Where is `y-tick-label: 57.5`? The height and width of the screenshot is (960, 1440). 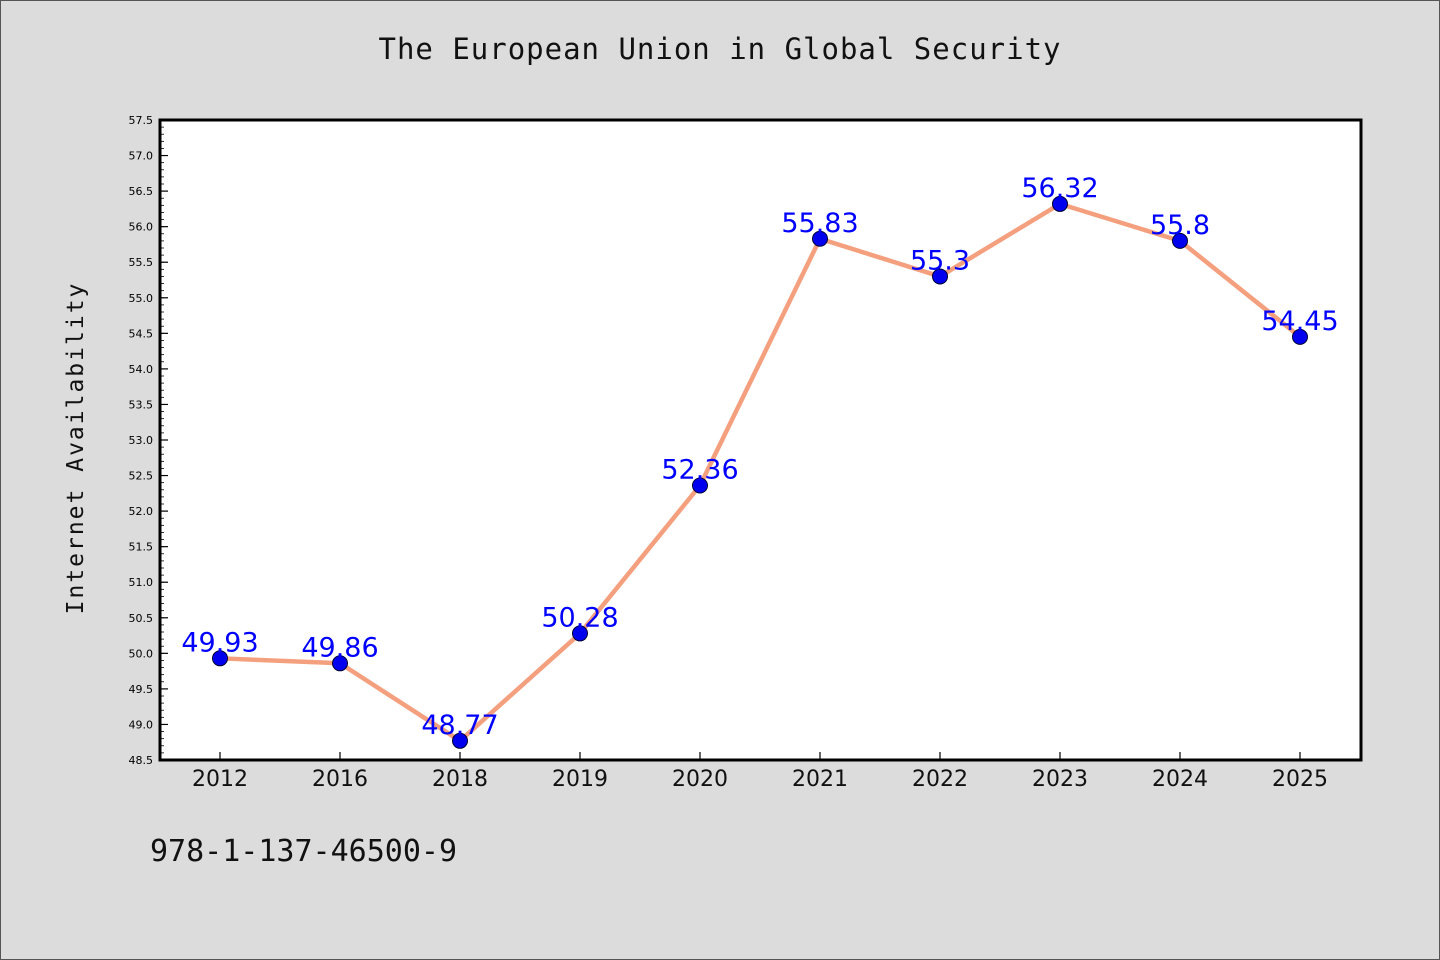
y-tick-label: 57.5 is located at coordinates (141, 120).